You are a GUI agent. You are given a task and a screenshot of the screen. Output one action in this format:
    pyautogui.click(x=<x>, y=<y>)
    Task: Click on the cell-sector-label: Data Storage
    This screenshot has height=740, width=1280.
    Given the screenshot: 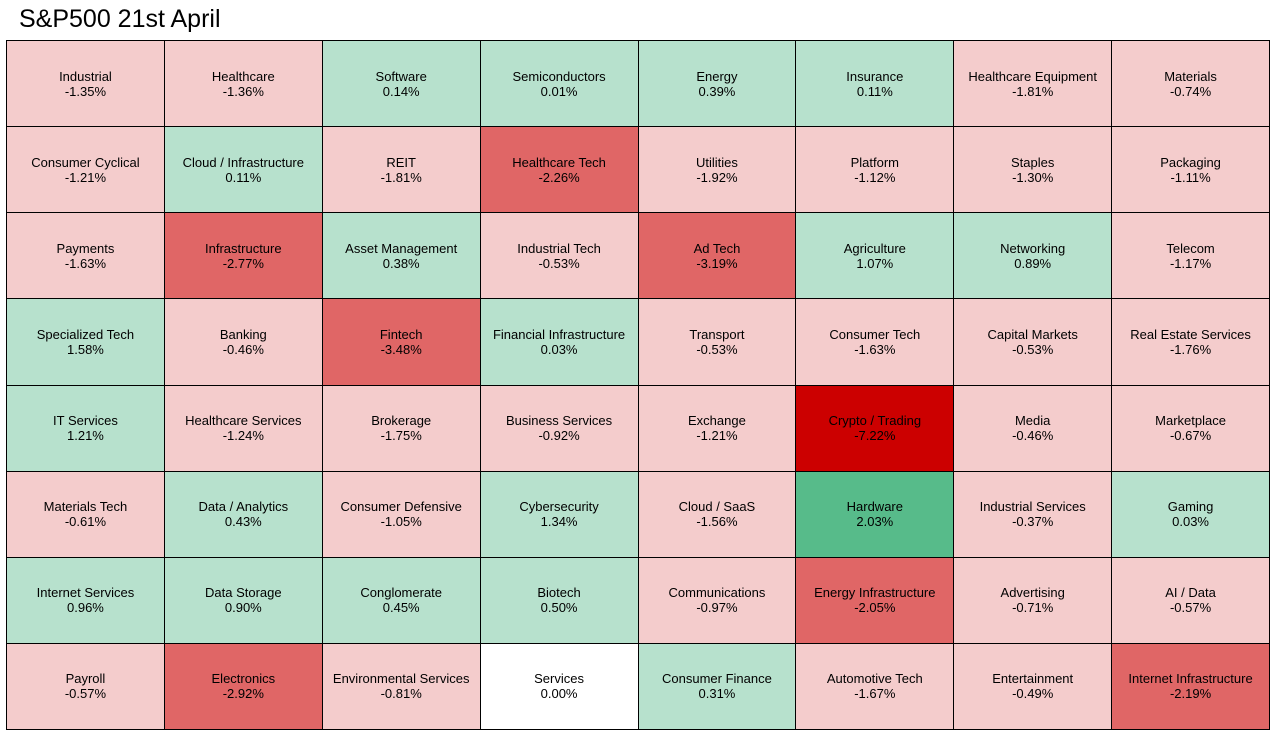 What is the action you would take?
    pyautogui.click(x=243, y=593)
    